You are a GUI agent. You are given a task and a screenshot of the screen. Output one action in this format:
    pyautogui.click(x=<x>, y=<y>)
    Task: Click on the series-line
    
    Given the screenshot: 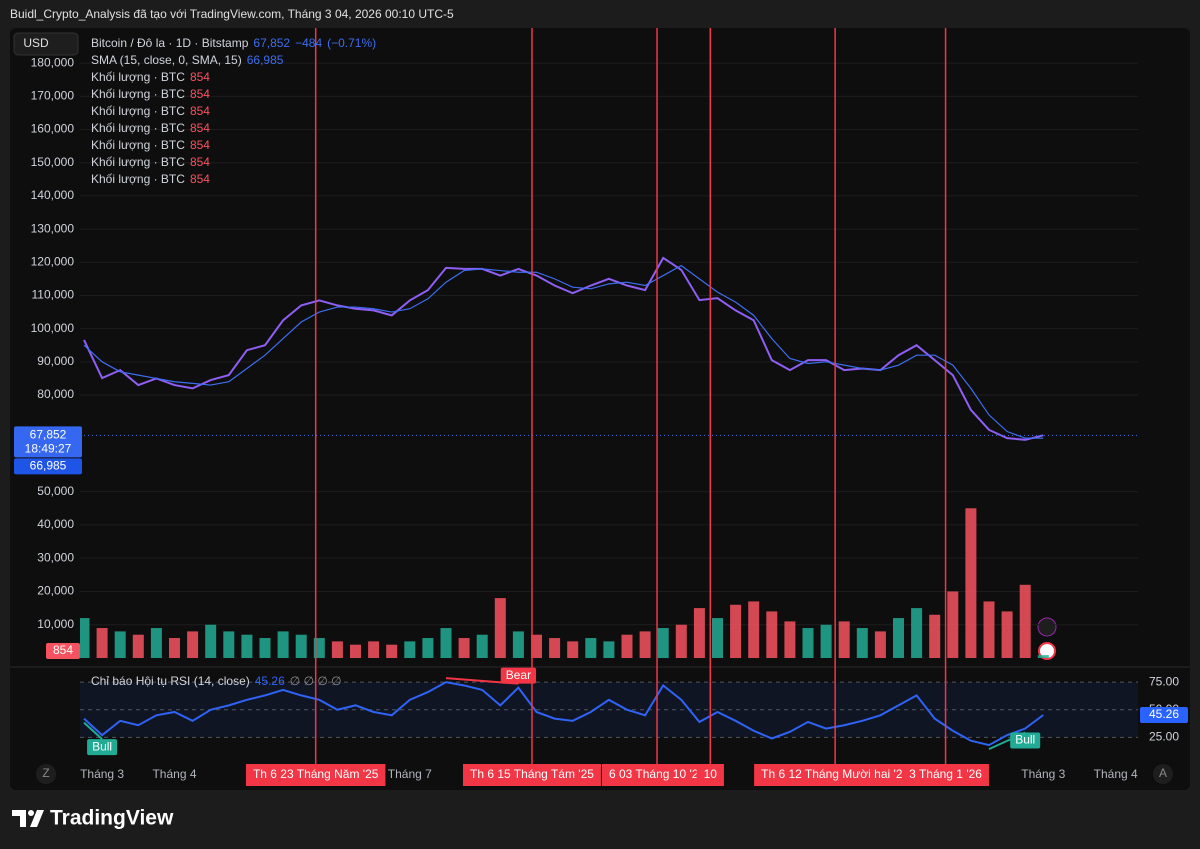 What is the action you would take?
    pyautogui.click(x=563, y=714)
    